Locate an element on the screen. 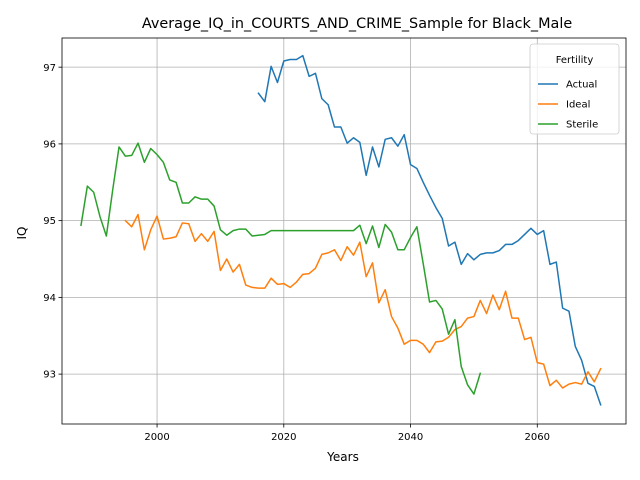 The height and width of the screenshot is (480, 640). legend-box is located at coordinates (574, 89).